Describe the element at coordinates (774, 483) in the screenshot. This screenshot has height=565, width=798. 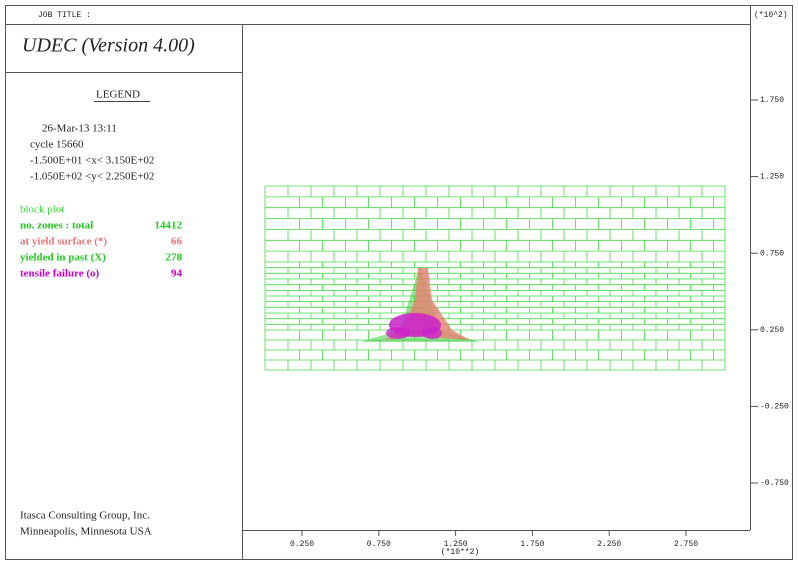
I see `y-tick-label: -0.750` at that location.